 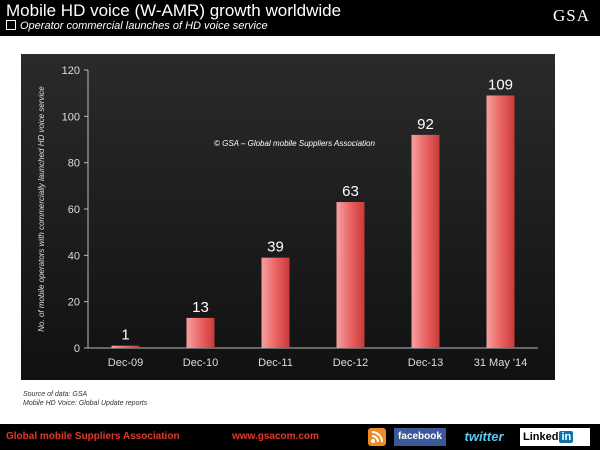 What do you see at coordinates (71, 71) in the screenshot?
I see `y-tick-label: 120` at bounding box center [71, 71].